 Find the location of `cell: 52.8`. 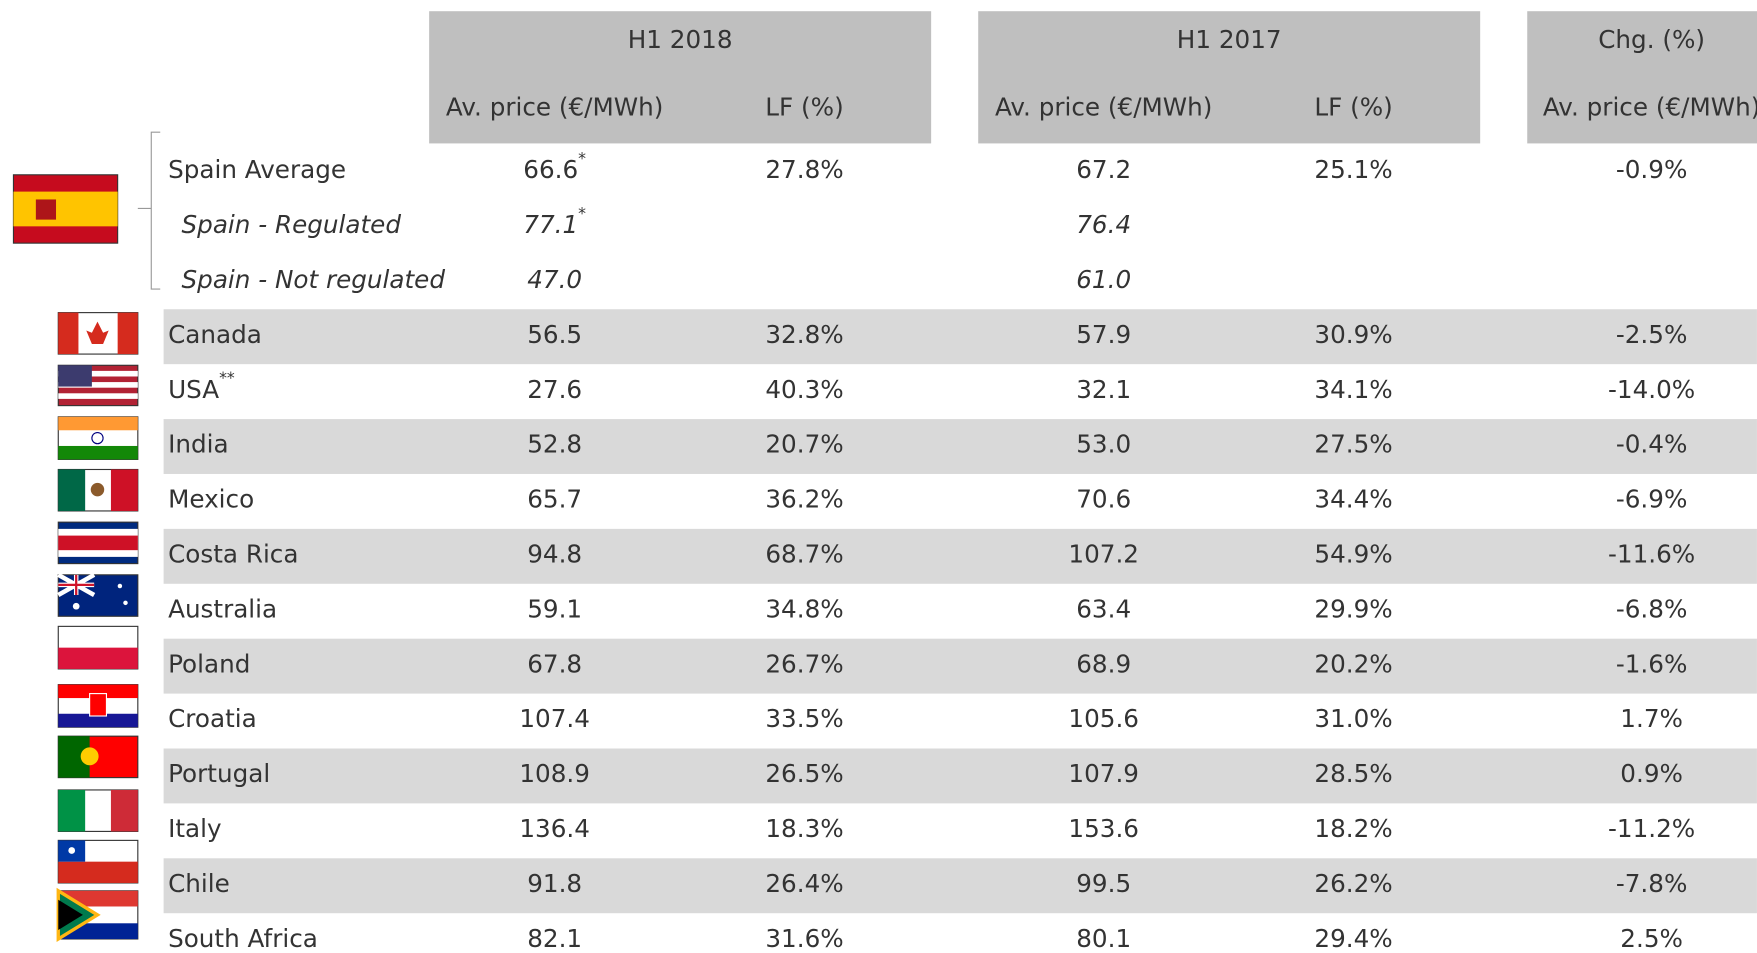

cell: 52.8 is located at coordinates (555, 445).